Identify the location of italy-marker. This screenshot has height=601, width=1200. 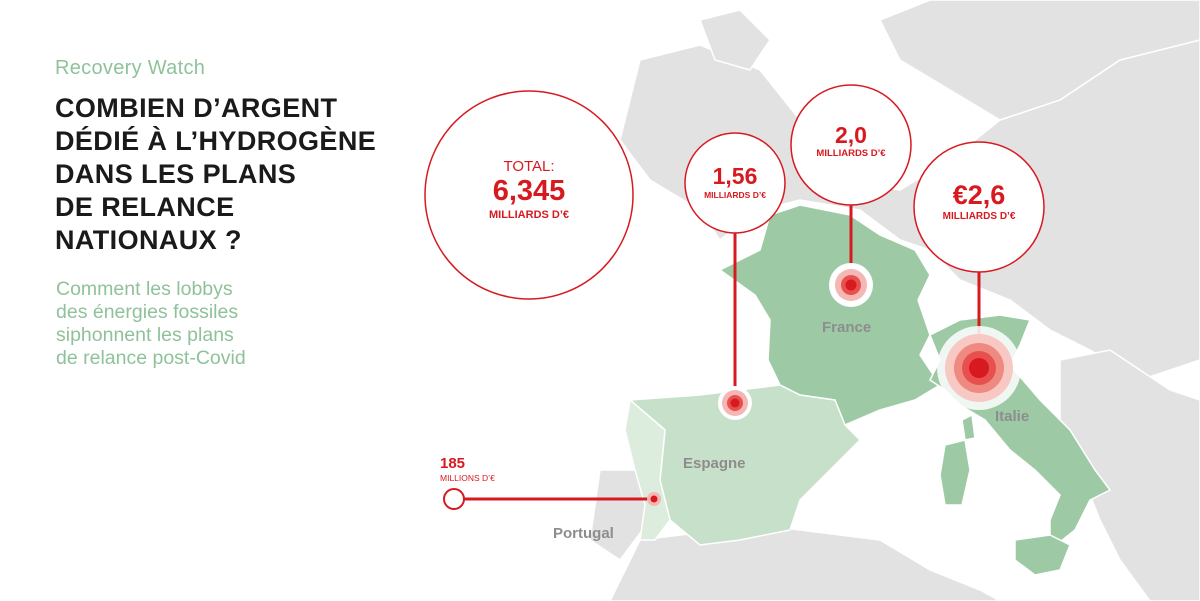
(979, 368).